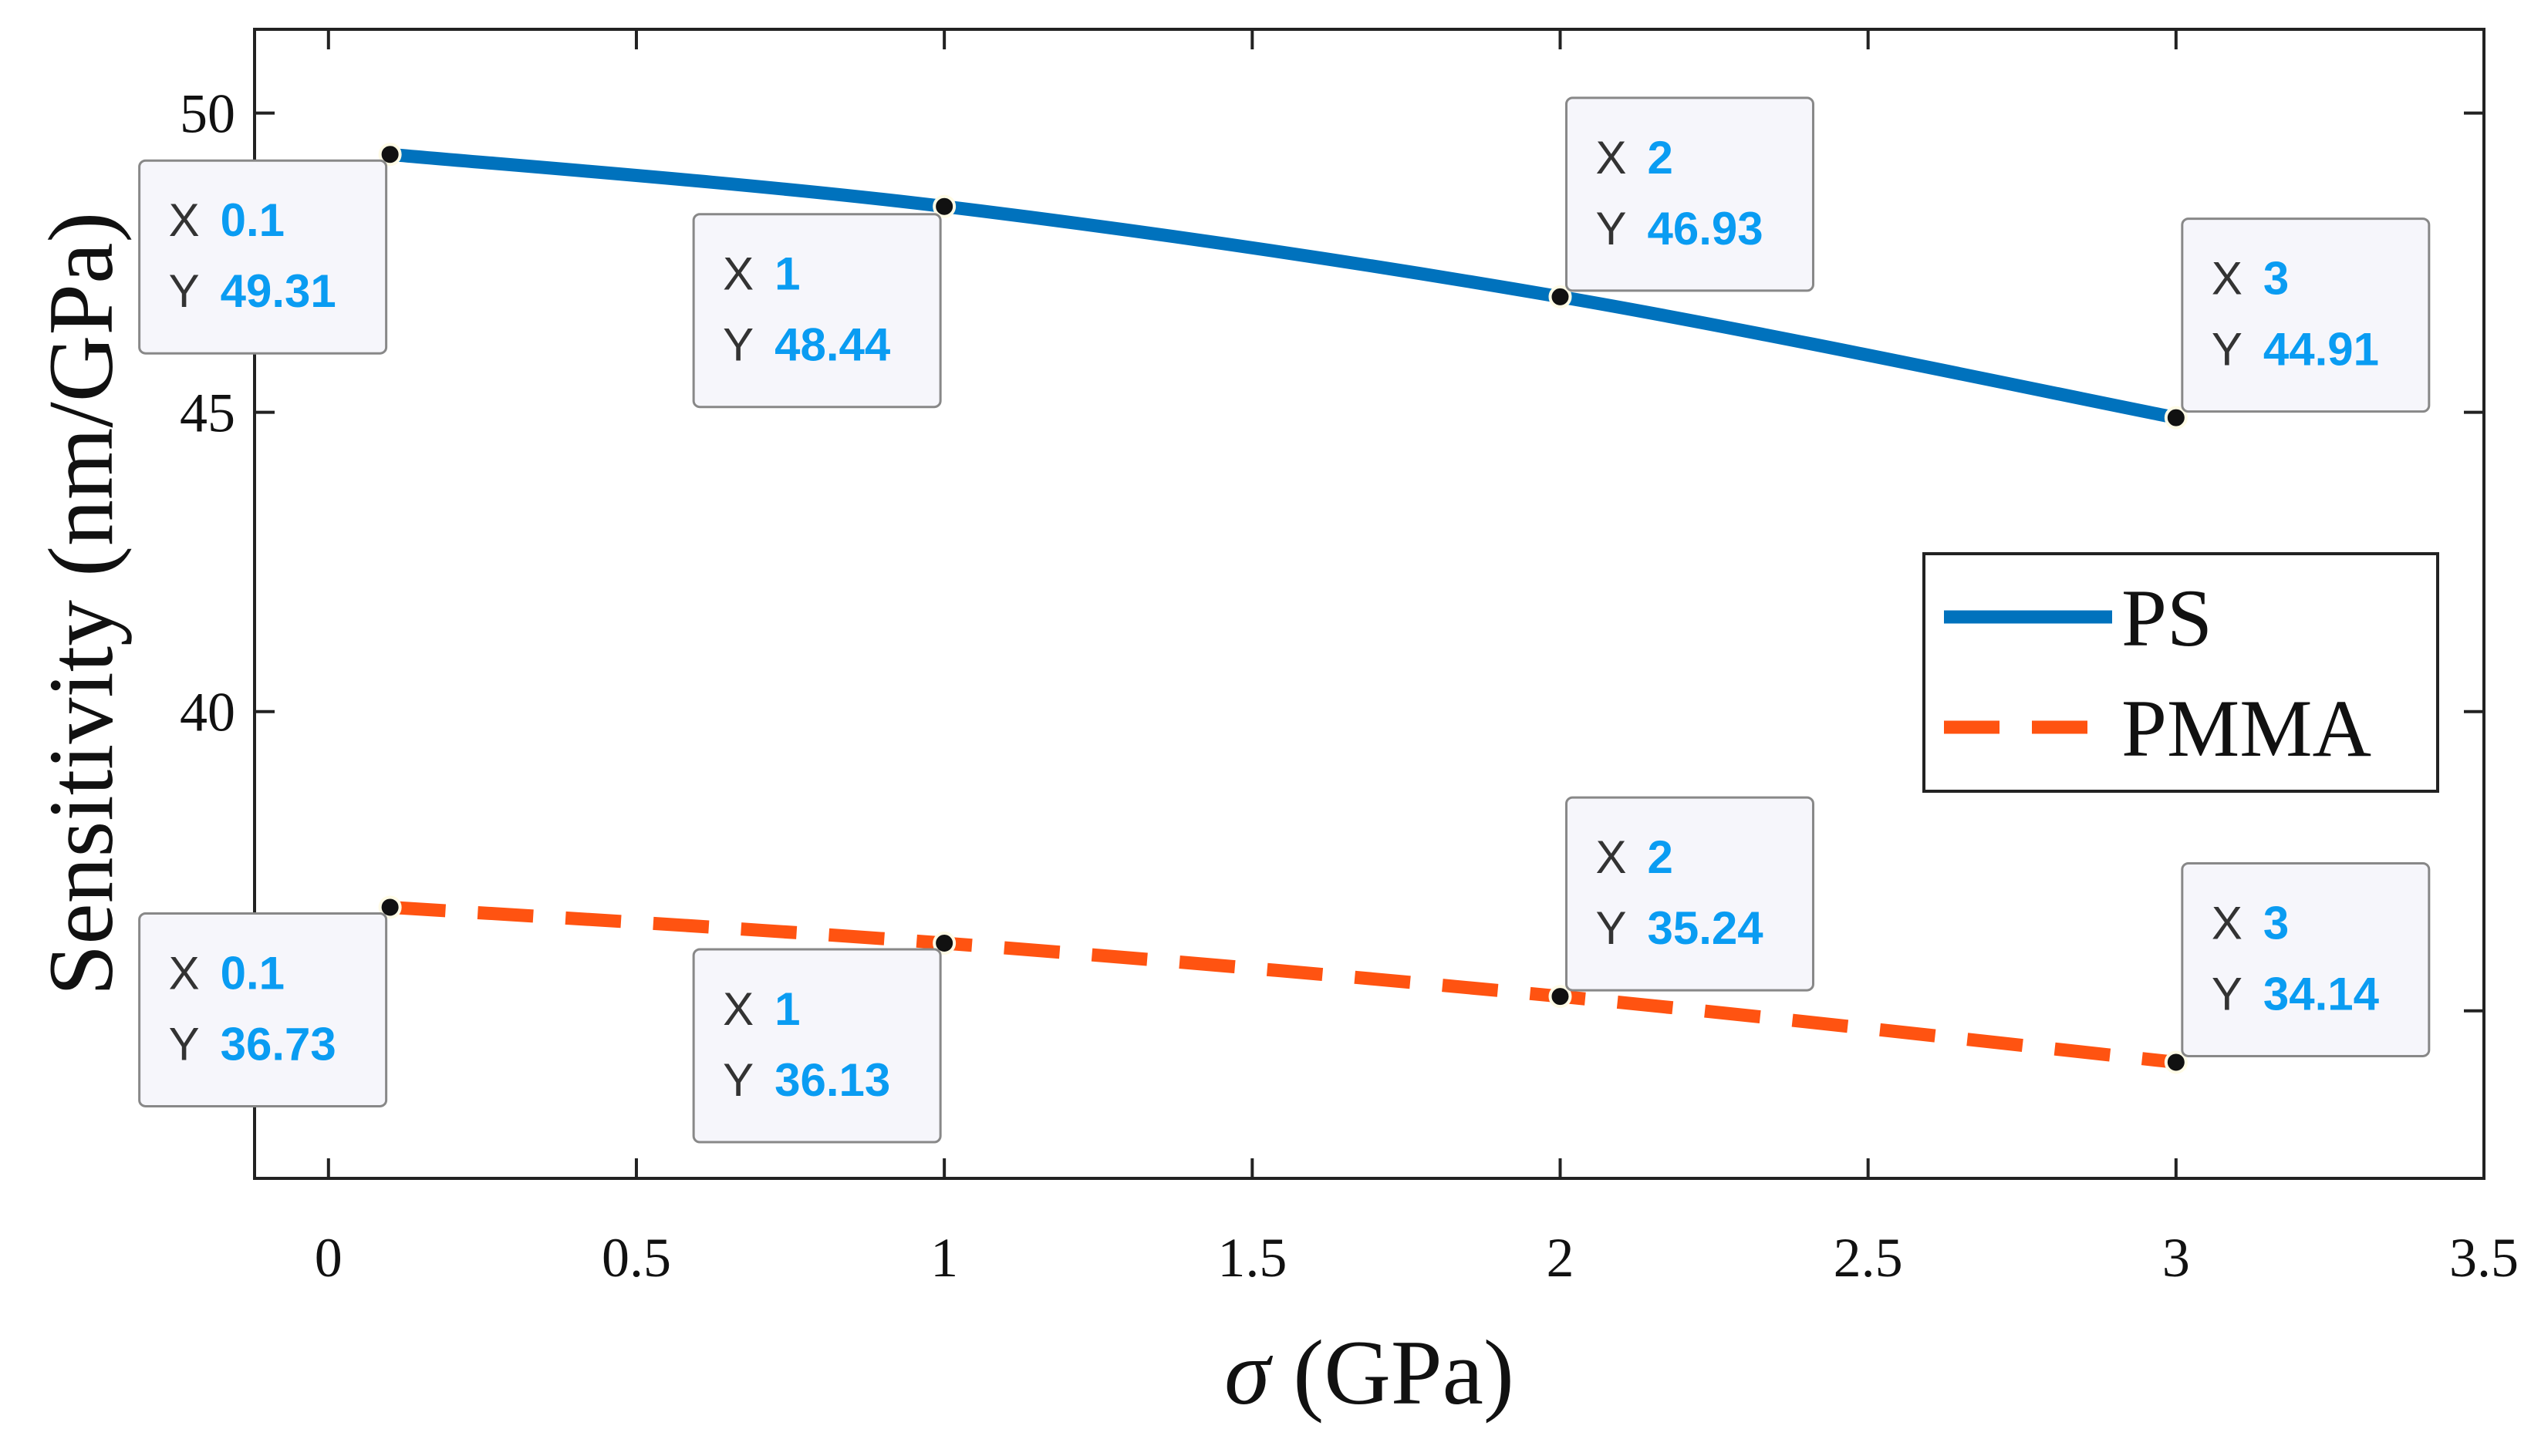  I want to click on datatip-y-value: 49.31, so click(278, 291).